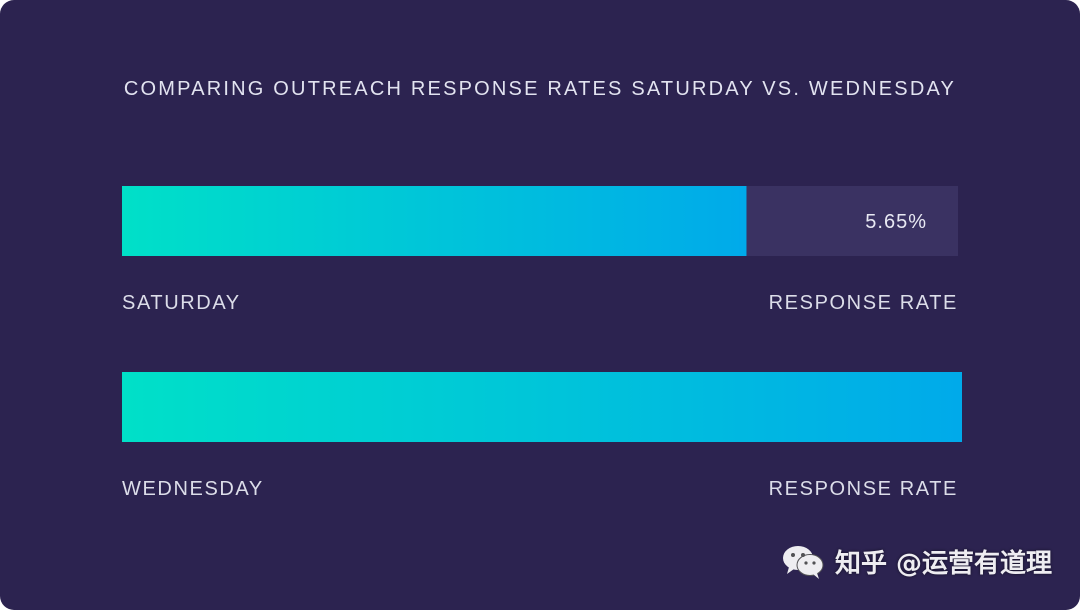 The image size is (1080, 610). I want to click on category-label-saturday: SATURDAY, so click(181, 303).